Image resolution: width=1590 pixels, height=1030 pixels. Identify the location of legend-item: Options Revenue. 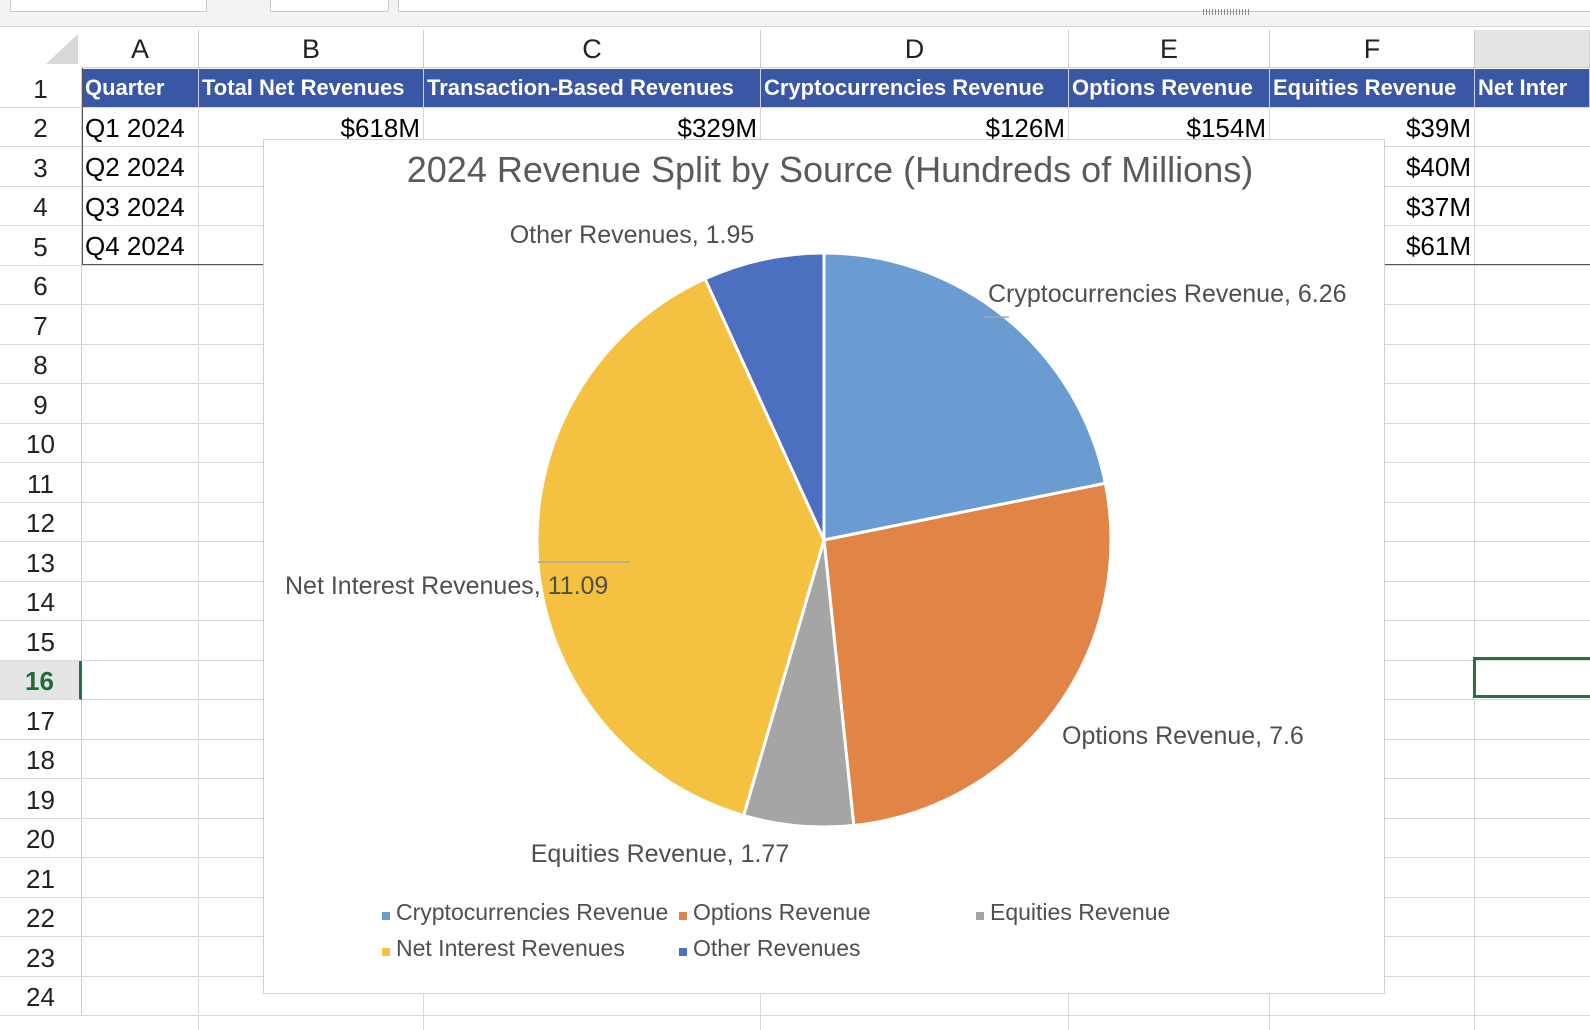
(775, 912).